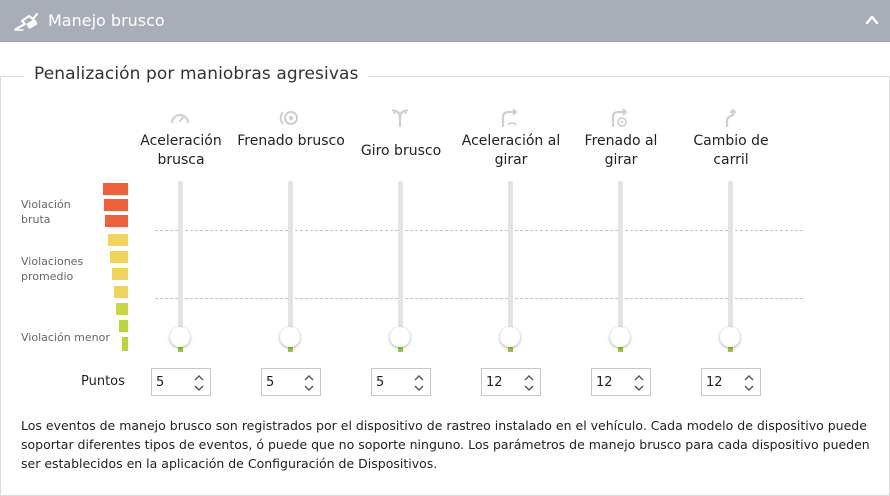 The image size is (890, 496). I want to click on turn-acceleration-icon, so click(509, 117).